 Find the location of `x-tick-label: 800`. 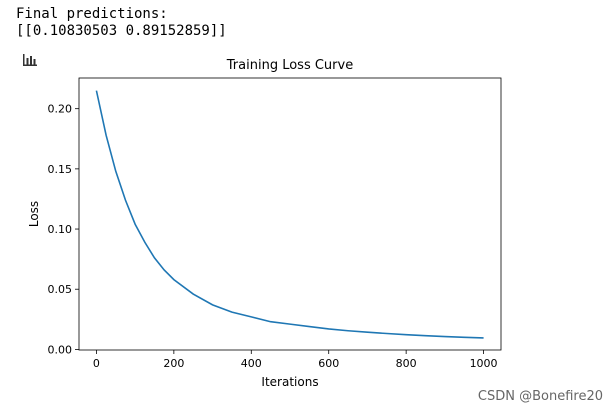

x-tick-label: 800 is located at coordinates (406, 363).